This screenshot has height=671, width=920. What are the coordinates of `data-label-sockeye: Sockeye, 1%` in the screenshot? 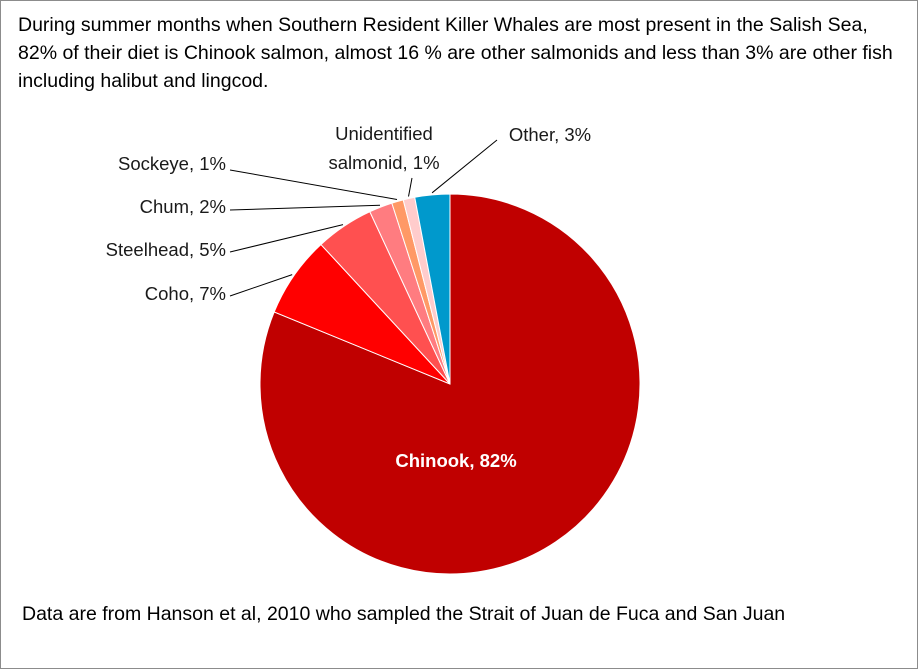 It's located at (172, 163).